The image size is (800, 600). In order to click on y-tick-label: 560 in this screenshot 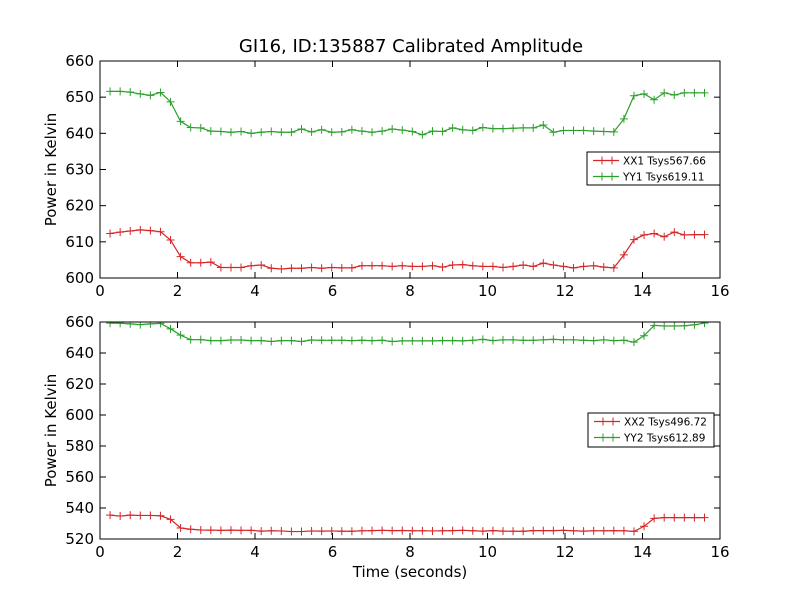, I will do `click(79, 477)`.